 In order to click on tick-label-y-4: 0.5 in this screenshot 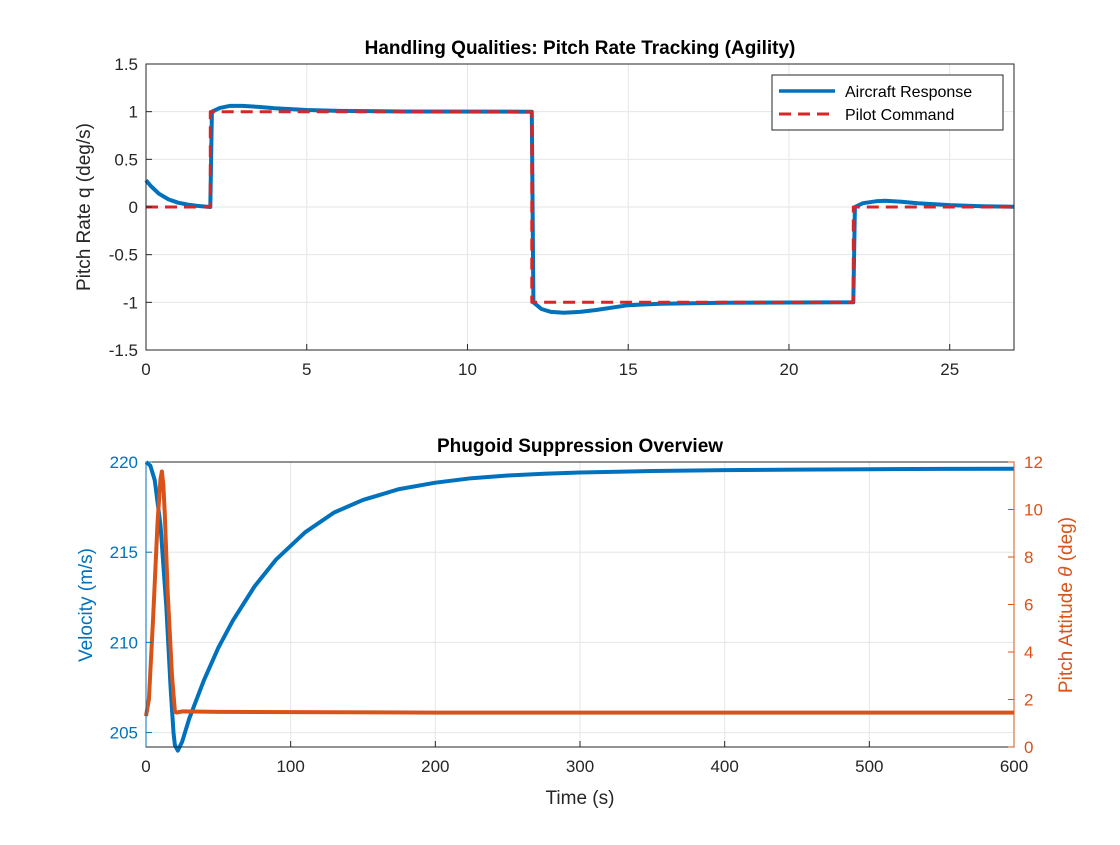, I will do `click(126, 159)`.